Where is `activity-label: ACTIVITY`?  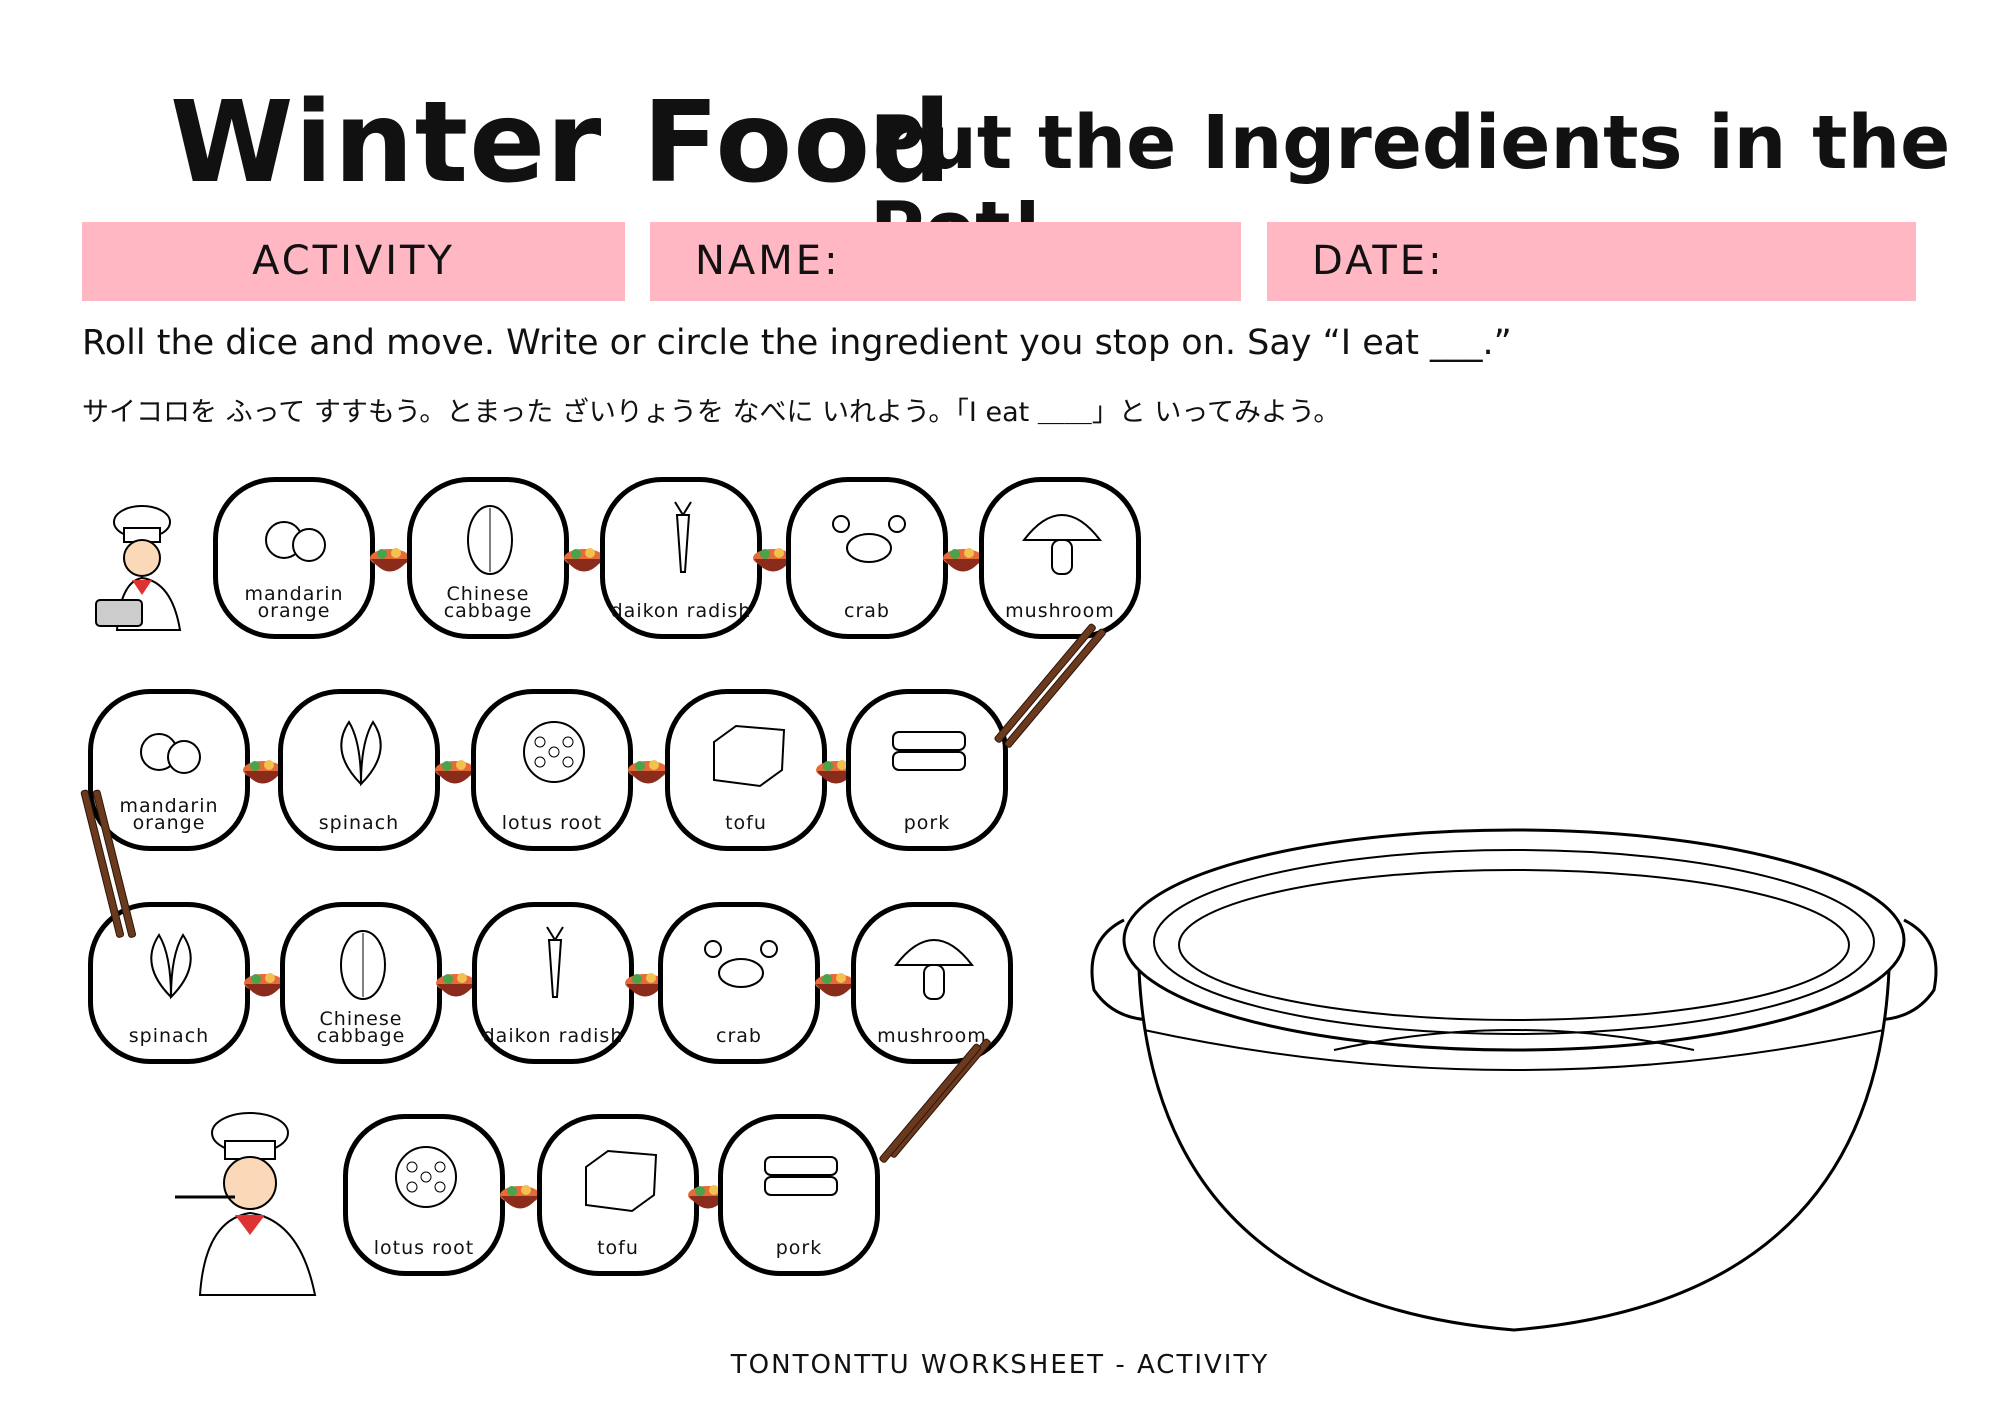
activity-label: ACTIVITY is located at coordinates (353, 261).